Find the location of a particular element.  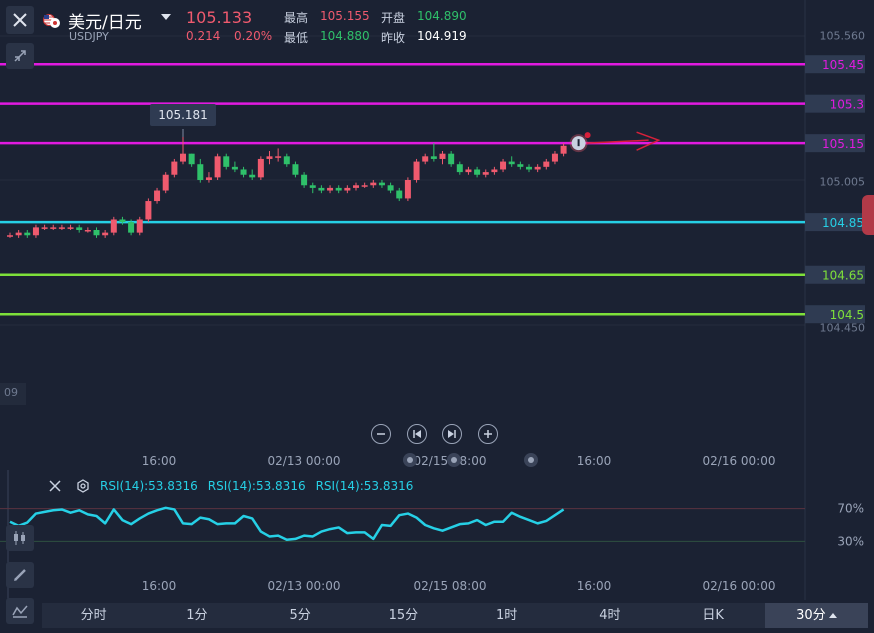

trend-arrow-line is located at coordinates (617, 141).